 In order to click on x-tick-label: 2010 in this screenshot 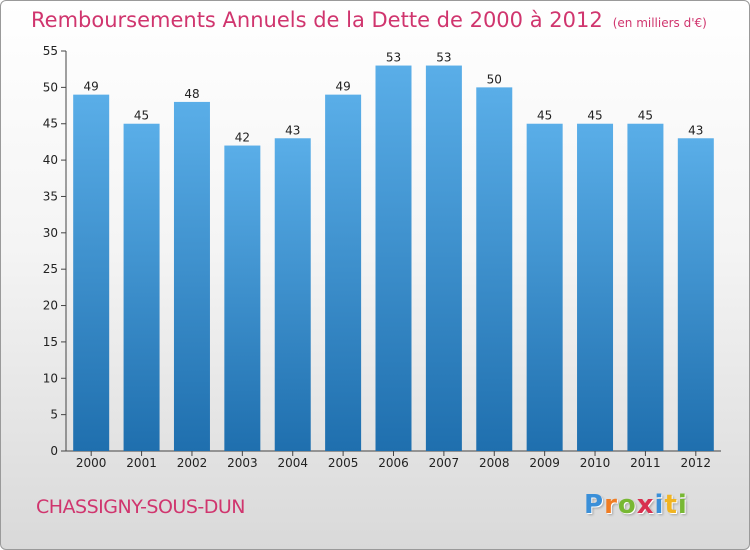, I will do `click(595, 463)`.